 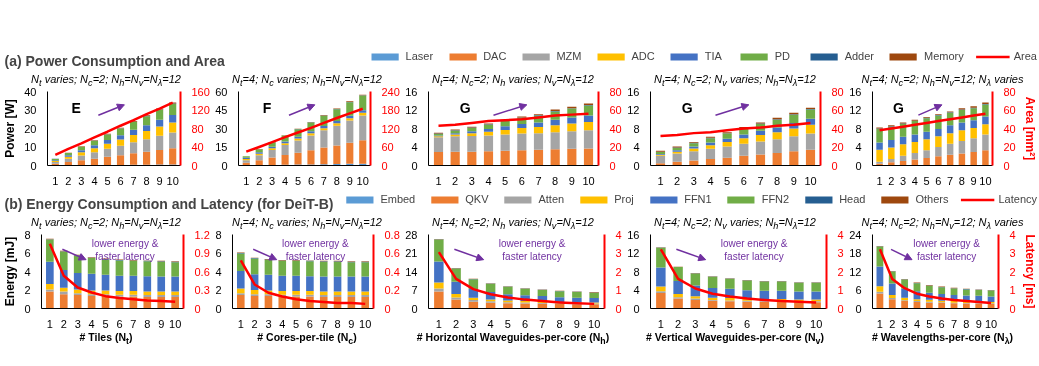 What do you see at coordinates (624, 199) in the screenshot?
I see `legend-label: Proj` at bounding box center [624, 199].